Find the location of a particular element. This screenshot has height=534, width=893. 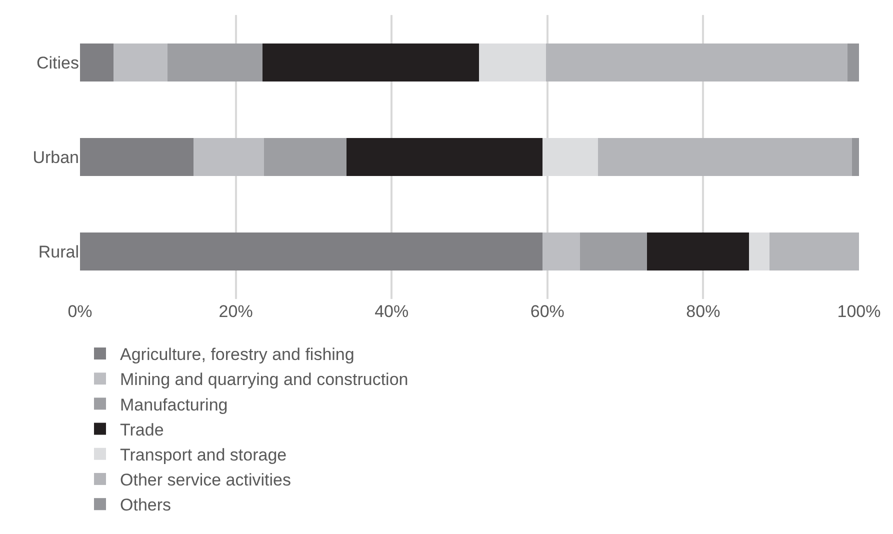

x-tick-label: 20% is located at coordinates (235, 311).